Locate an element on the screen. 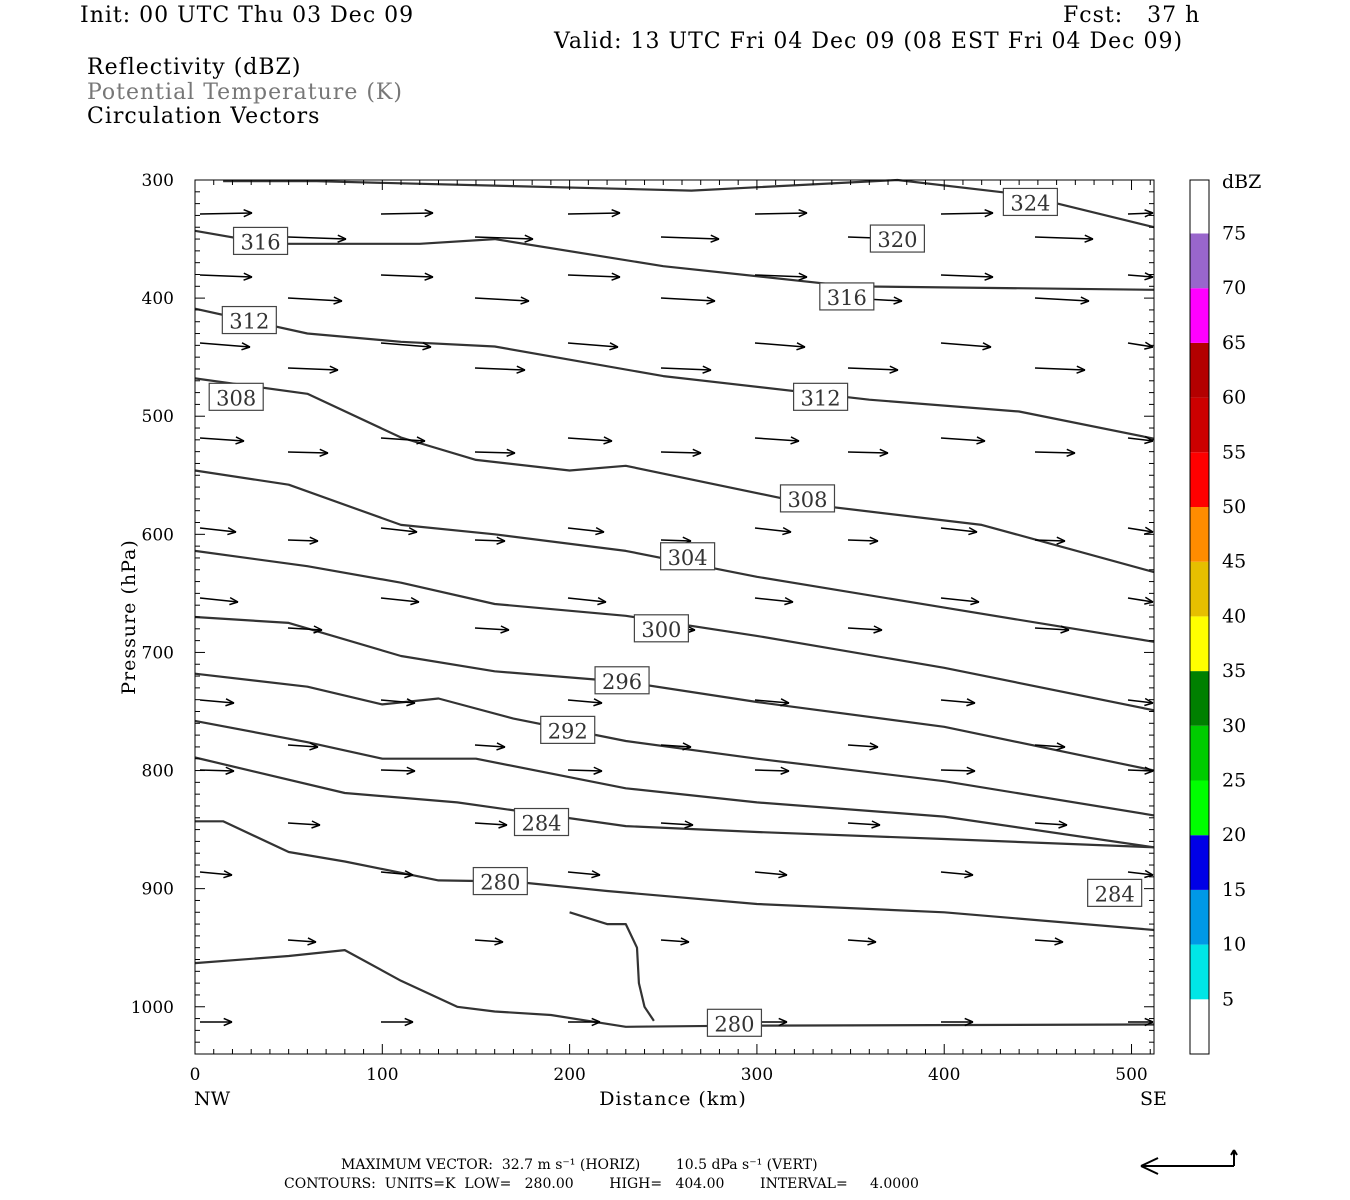 This screenshot has height=1200, width=1350. field-circulation-vectors: Circulation Vectors is located at coordinates (204, 116).